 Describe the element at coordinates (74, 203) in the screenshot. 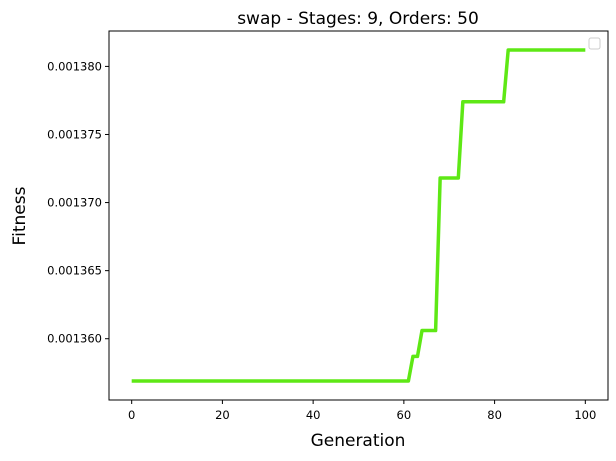

I see `y-tick-label: 0.001370` at that location.